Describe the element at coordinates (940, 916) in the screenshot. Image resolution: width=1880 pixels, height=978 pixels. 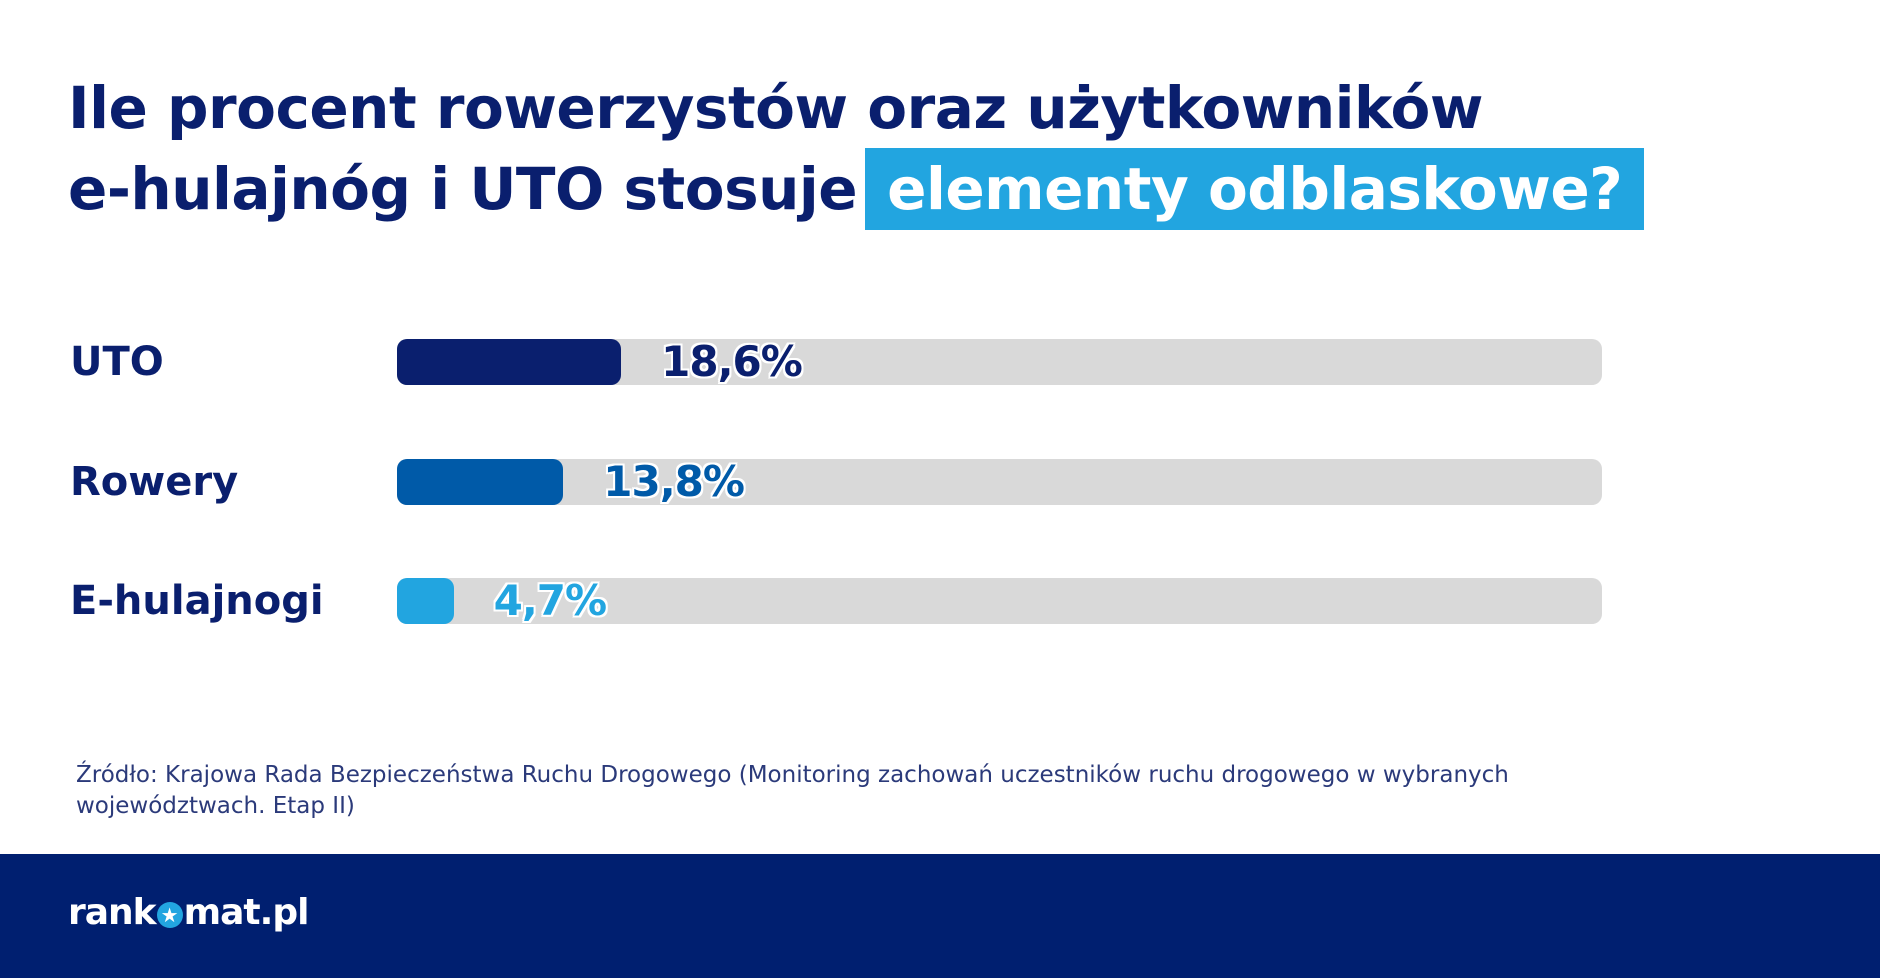
I see `footer: rank ★ mat.pl` at that location.